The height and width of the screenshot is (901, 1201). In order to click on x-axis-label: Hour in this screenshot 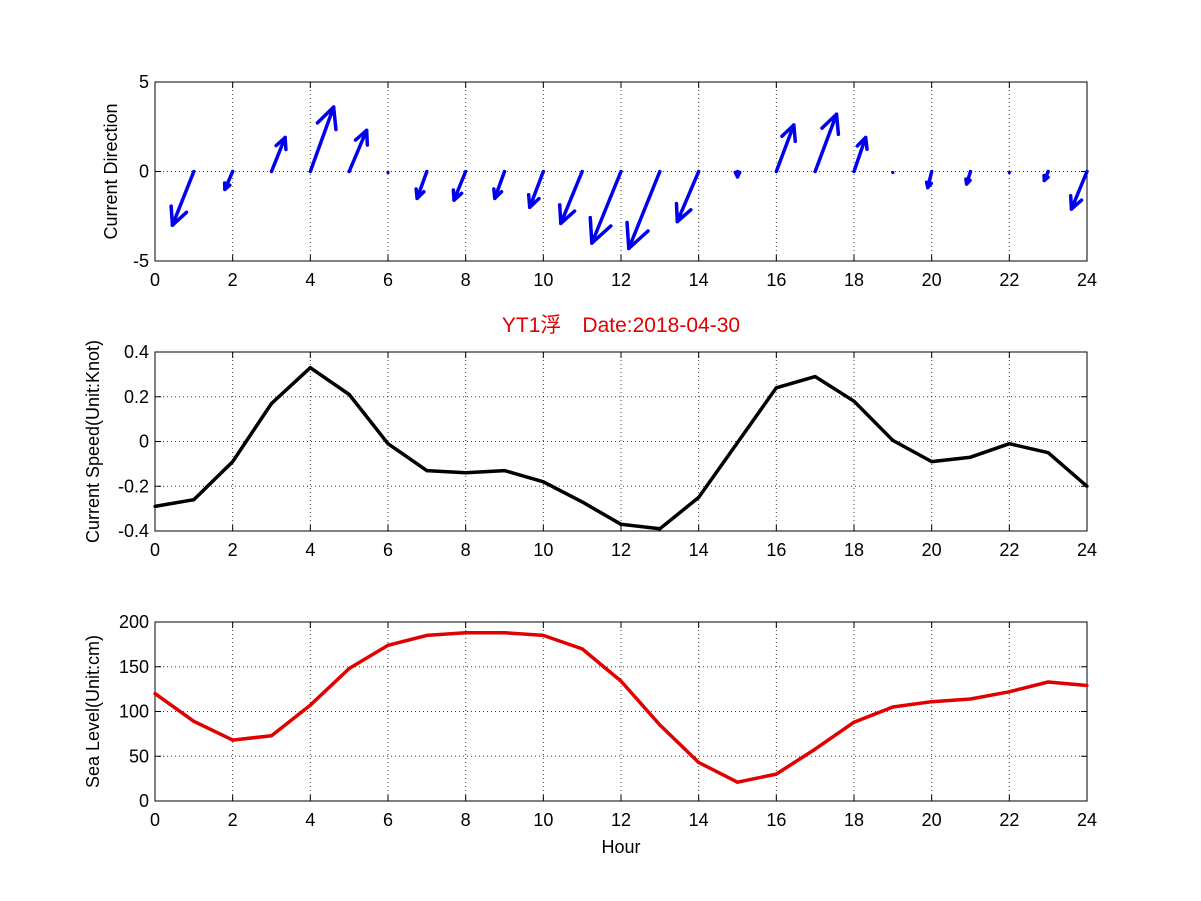, I will do `click(620, 847)`.